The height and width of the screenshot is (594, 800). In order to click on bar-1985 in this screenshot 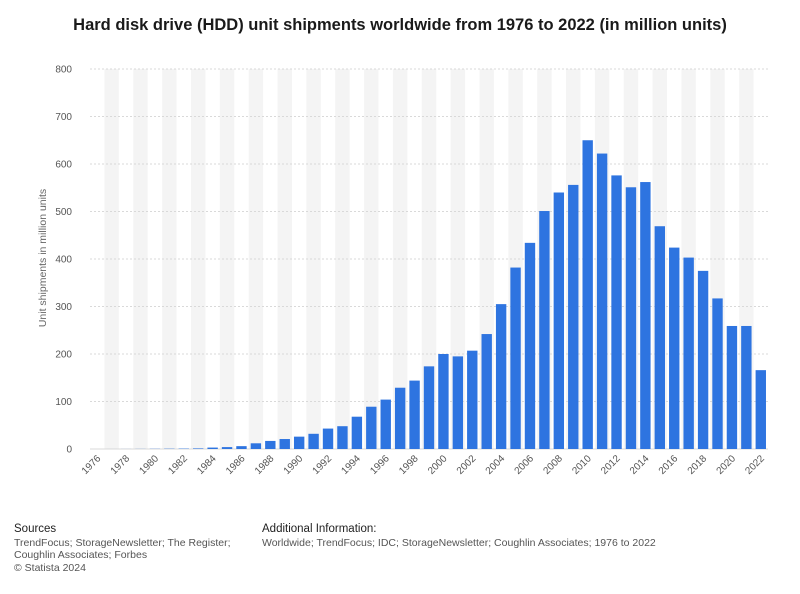, I will do `click(227, 448)`.